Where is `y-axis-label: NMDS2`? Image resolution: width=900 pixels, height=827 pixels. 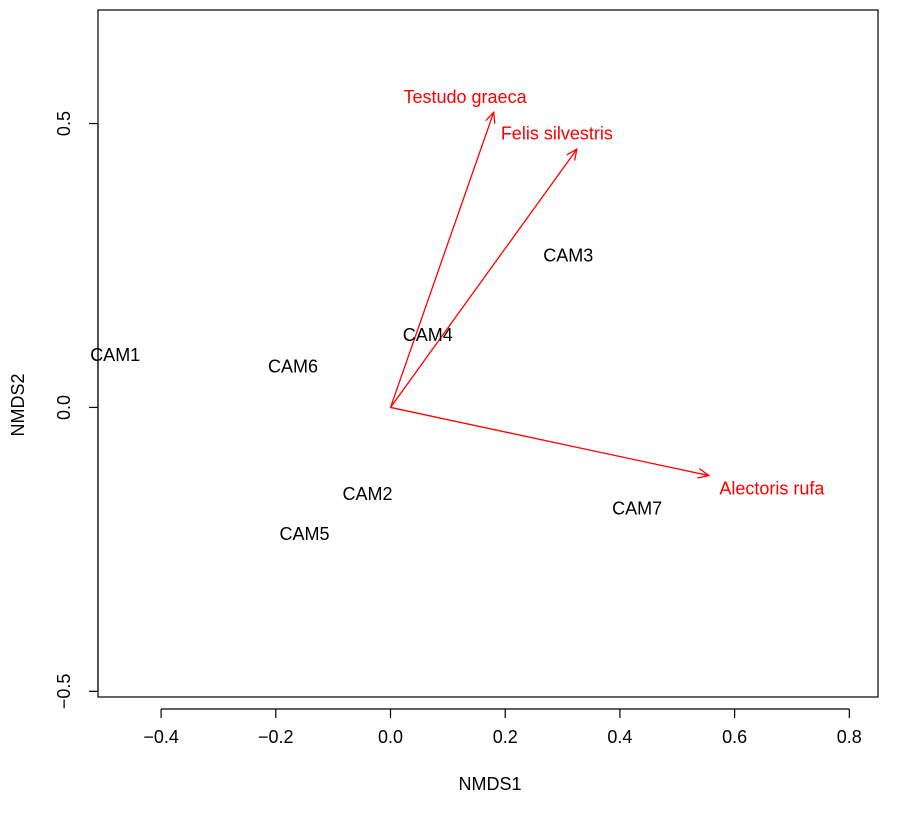
y-axis-label: NMDS2 is located at coordinates (18, 404).